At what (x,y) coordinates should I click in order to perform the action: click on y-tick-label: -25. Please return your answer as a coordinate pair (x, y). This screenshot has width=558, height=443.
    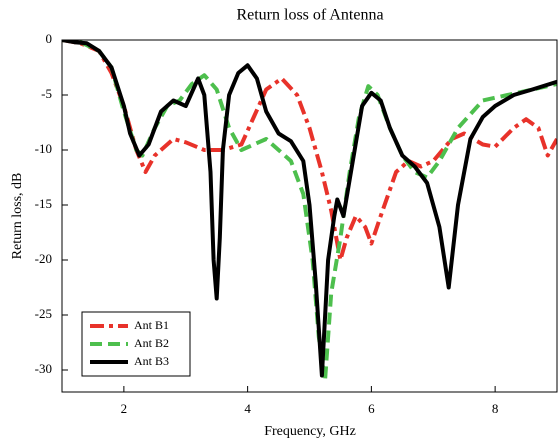
    Looking at the image, I should click on (43, 313).